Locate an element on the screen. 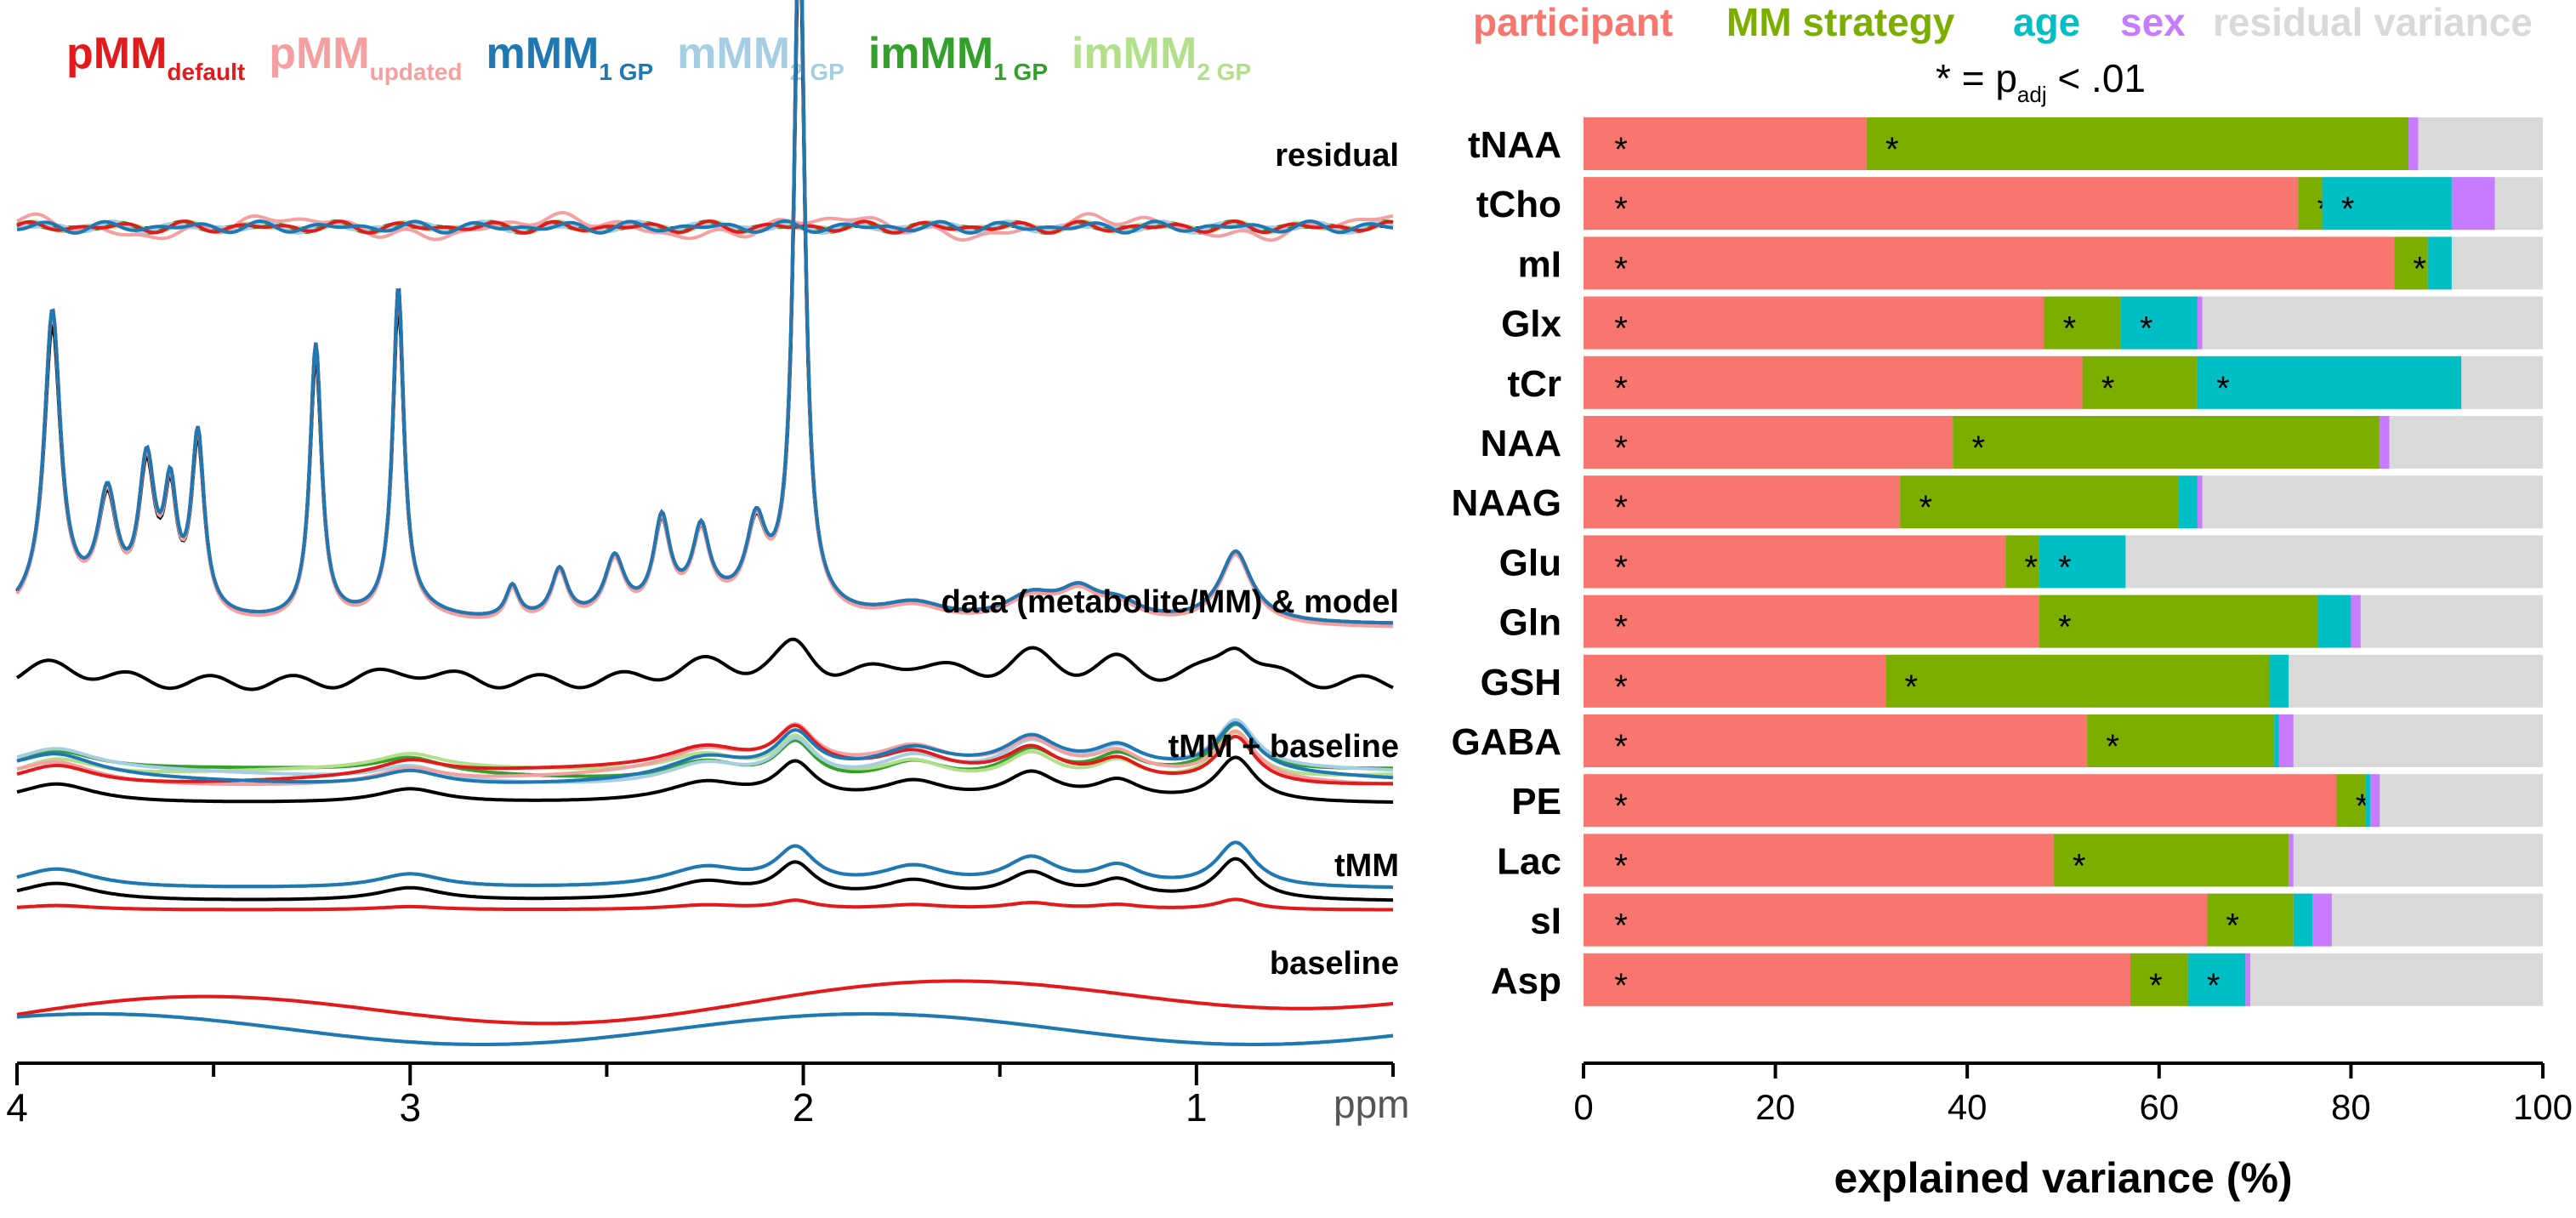  bar-row-tNAA: * * tNAA is located at coordinates (2005, 143).